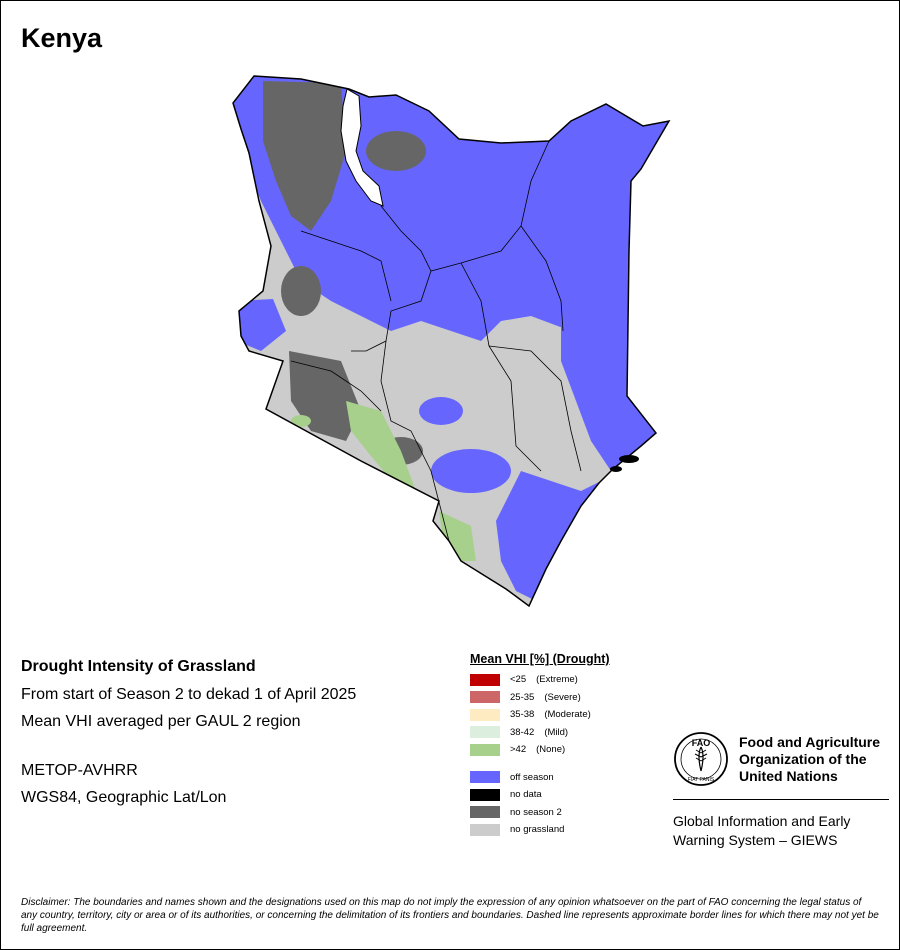  Describe the element at coordinates (701, 759) in the screenshot. I see `fao-logo: FAO FIAT PANIS` at that location.